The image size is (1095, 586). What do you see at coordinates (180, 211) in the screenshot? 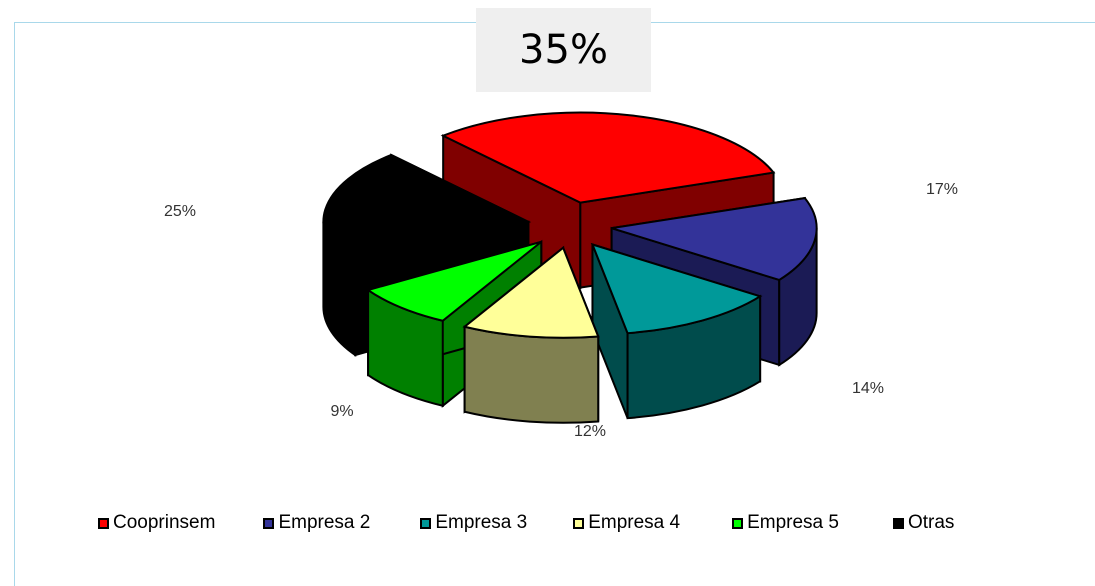
I see `data-label-otras: 25%` at bounding box center [180, 211].